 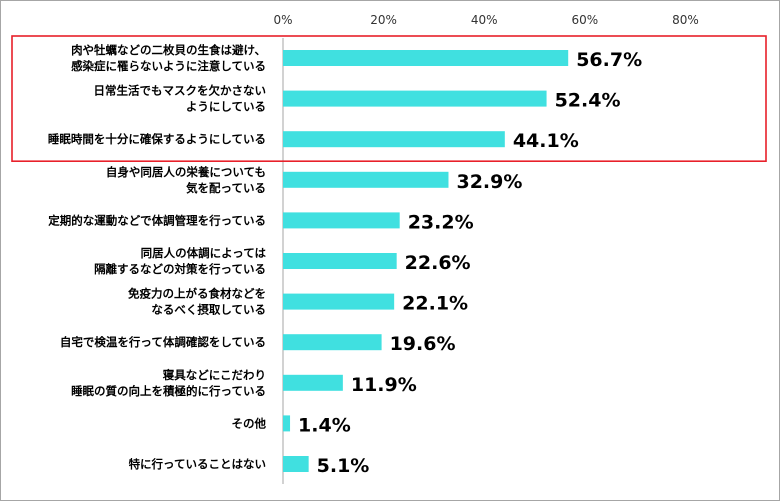 I want to click on value-label: 32.9%, so click(x=489, y=182).